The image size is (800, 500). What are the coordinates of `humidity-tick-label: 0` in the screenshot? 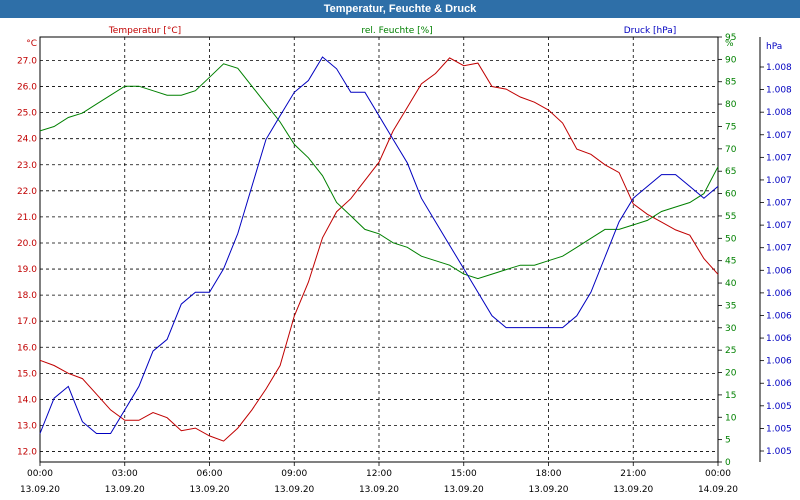 It's located at (728, 463).